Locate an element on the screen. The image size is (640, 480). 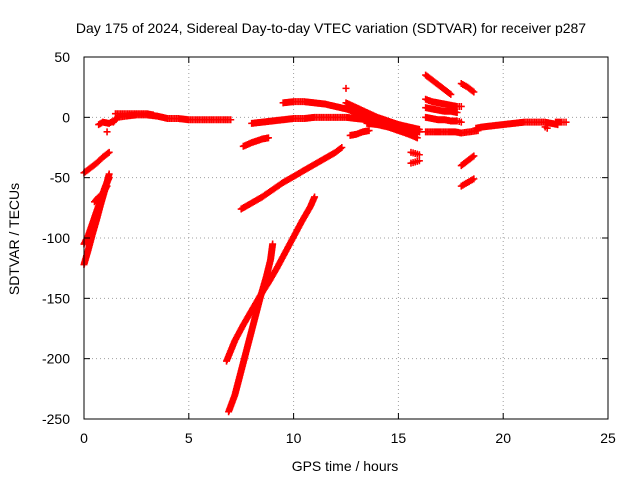
series-s18 is located at coordinates (392, 130).